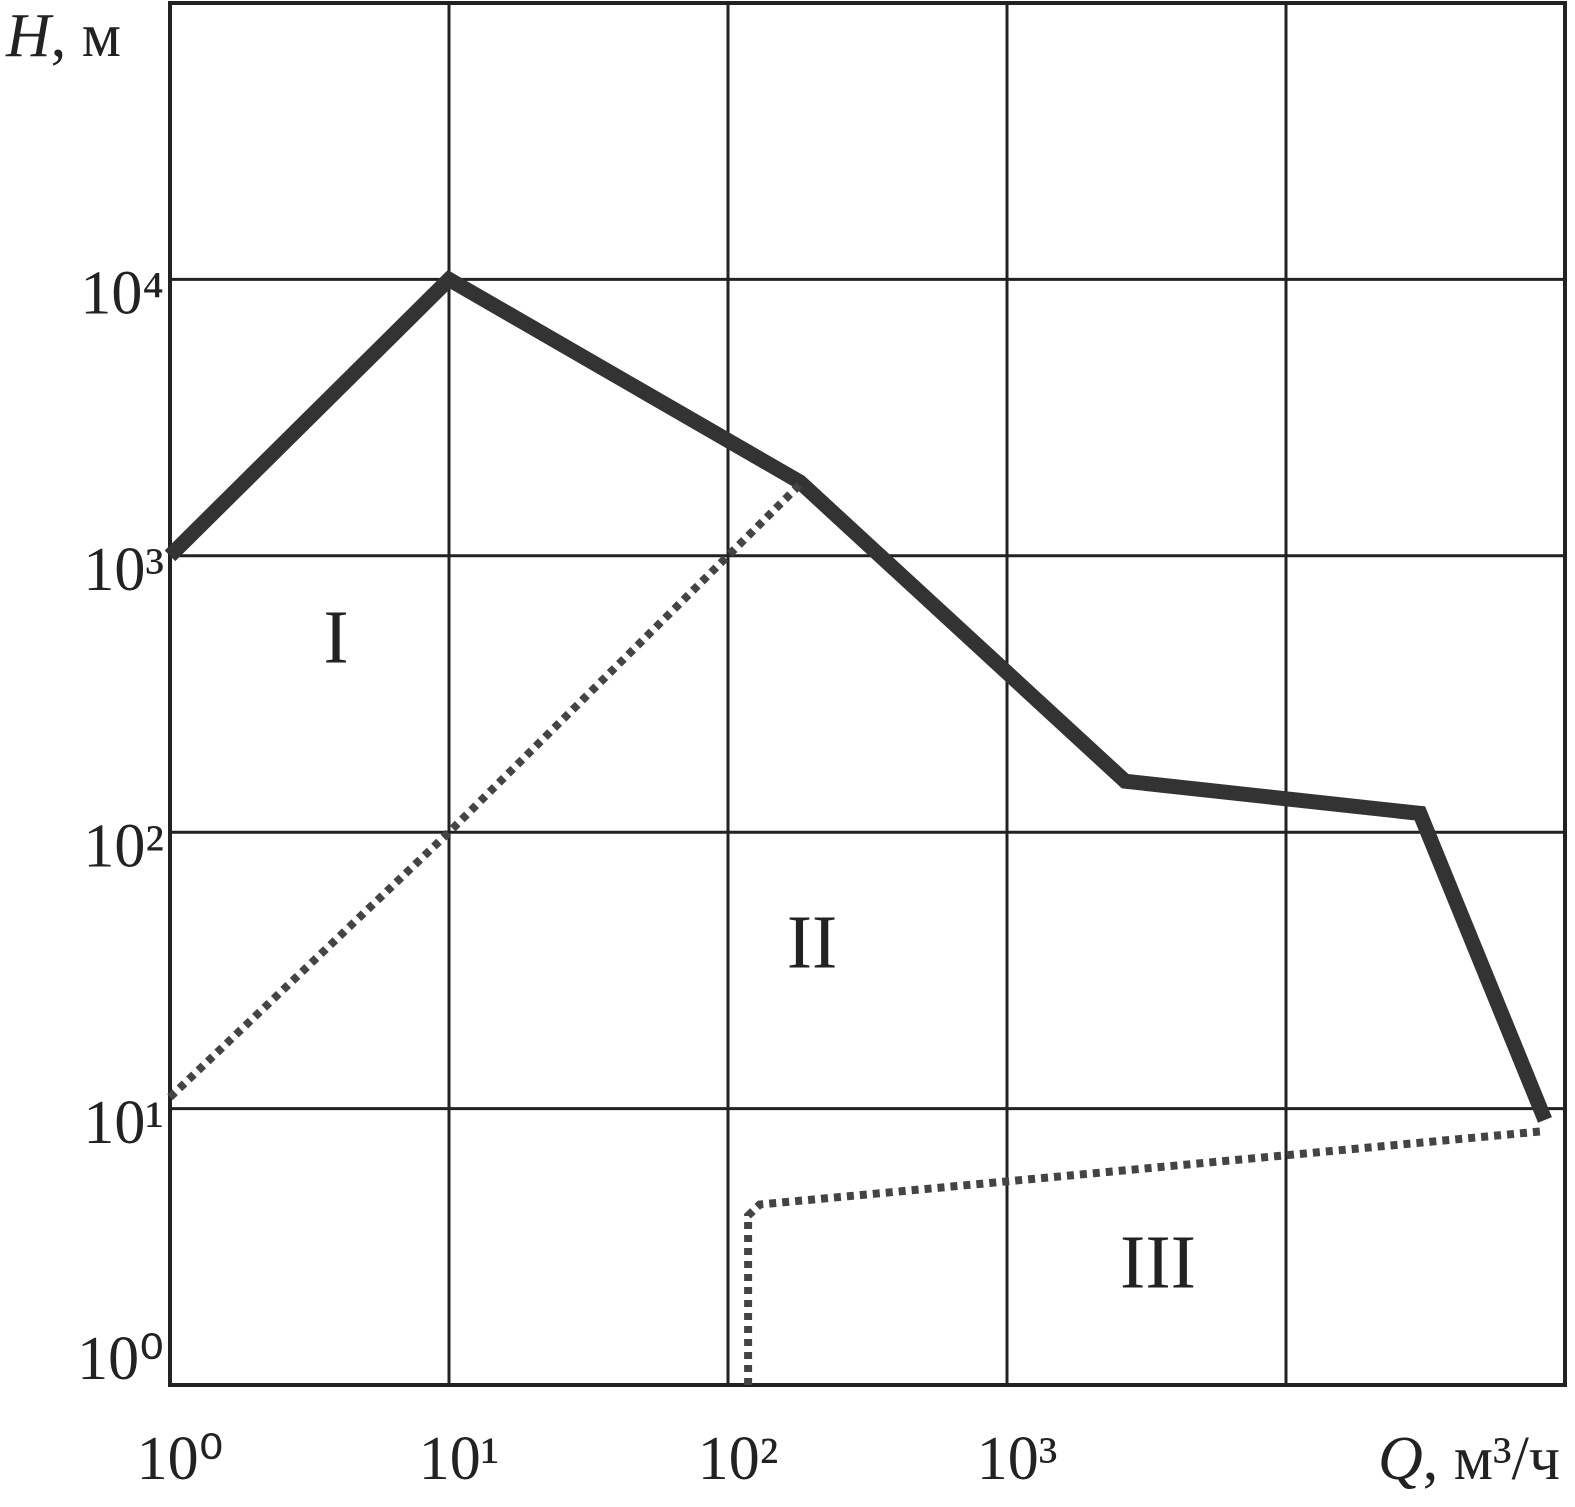 The width and height of the screenshot is (1575, 1507). Describe the element at coordinates (1158, 1262) in the screenshot. I see `region-label: III` at that location.